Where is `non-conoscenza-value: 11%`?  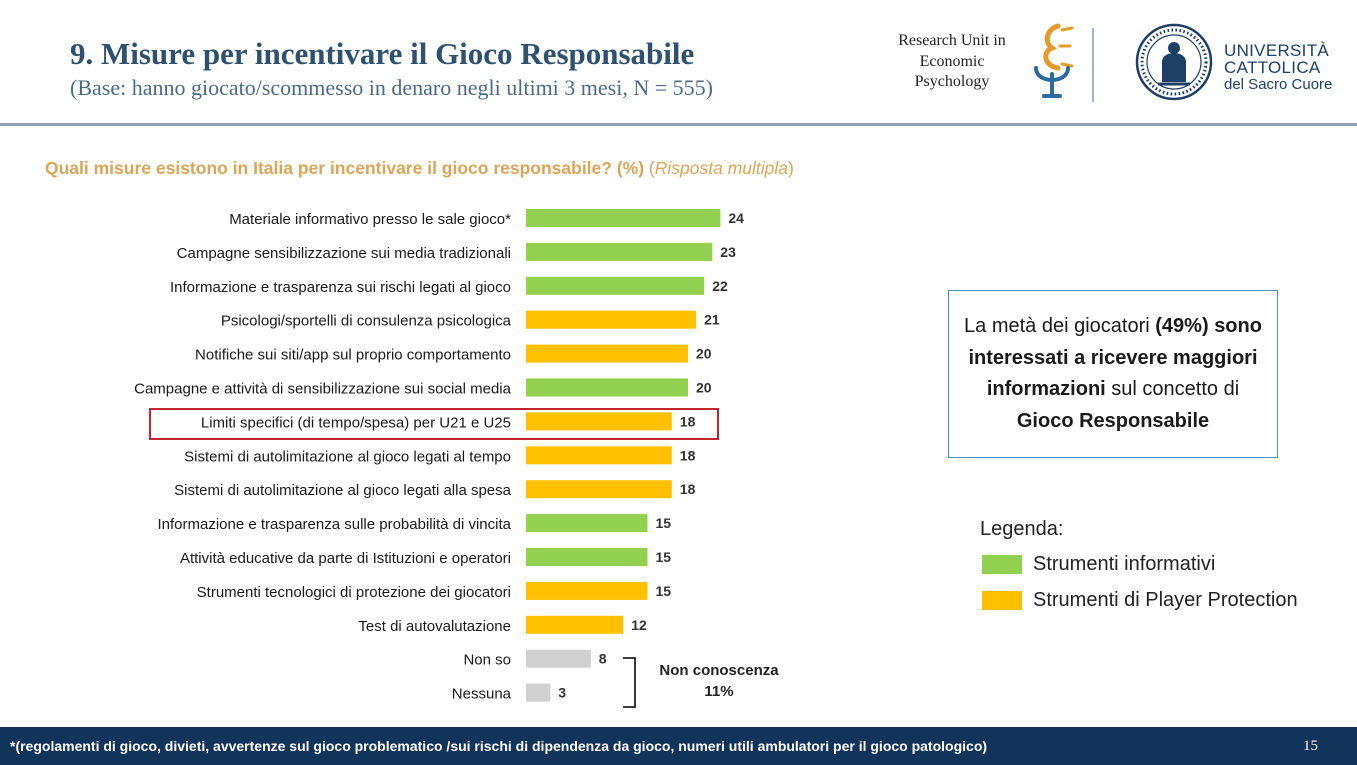
non-conoscenza-value: 11% is located at coordinates (719, 691).